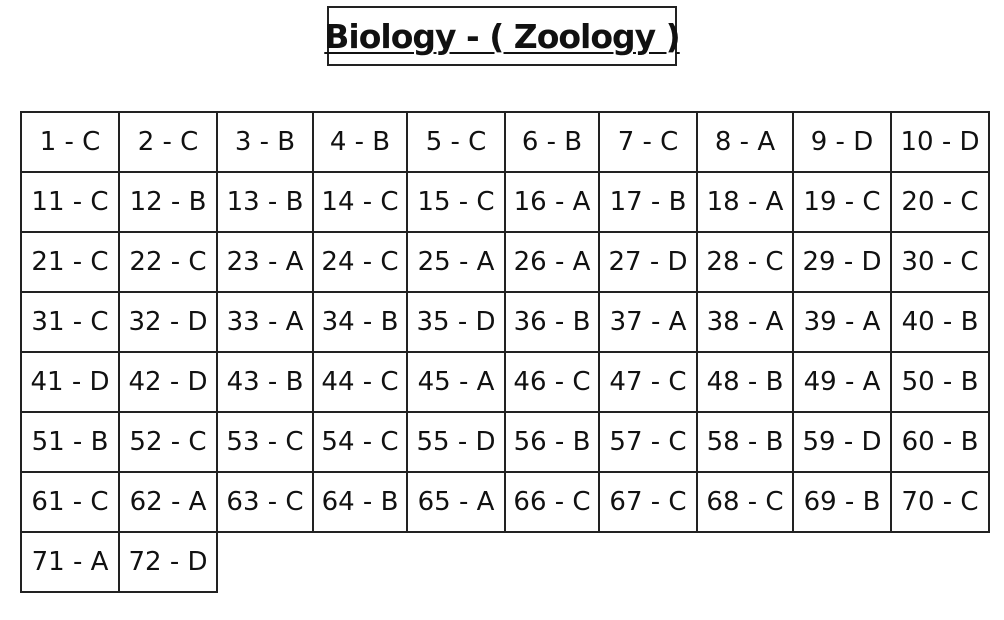 The height and width of the screenshot is (620, 1004). What do you see at coordinates (552, 322) in the screenshot?
I see `answer-cell: 36 - B` at bounding box center [552, 322].